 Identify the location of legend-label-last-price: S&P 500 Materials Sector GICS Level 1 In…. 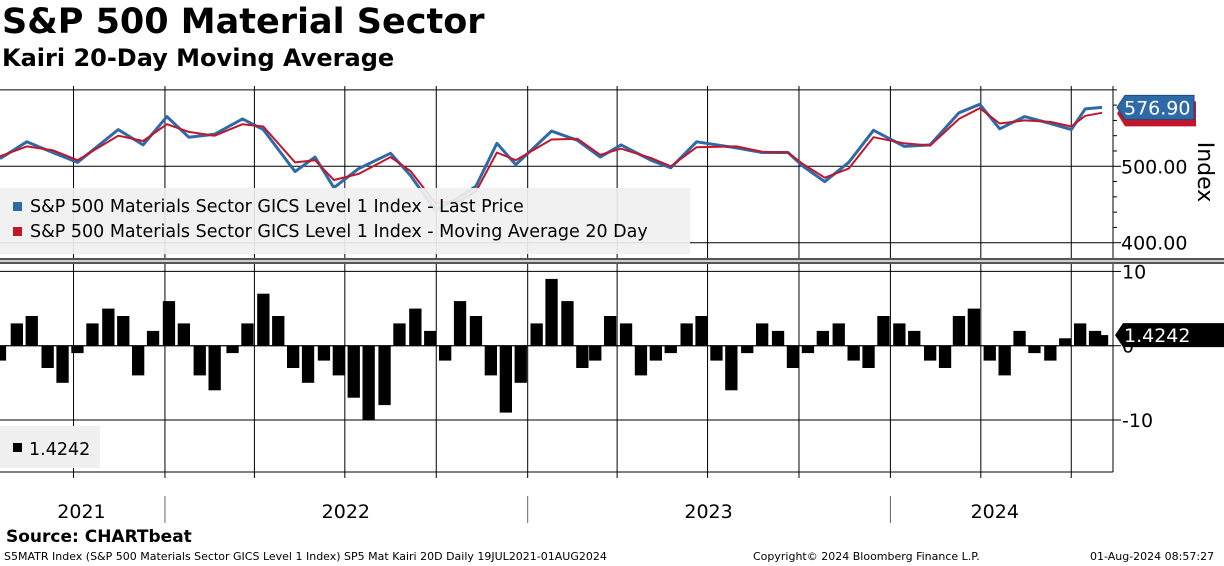
(277, 207).